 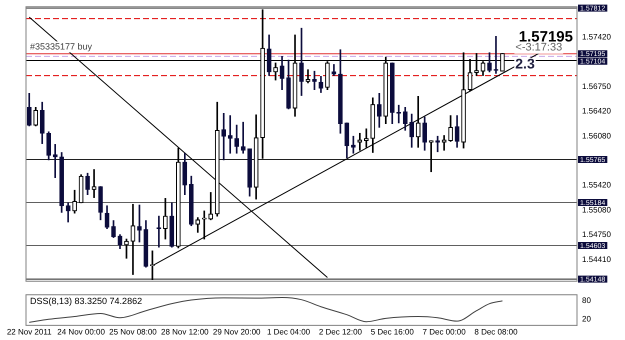 I want to click on x-tick-label: 25 Nov 08:00, so click(x=133, y=331).